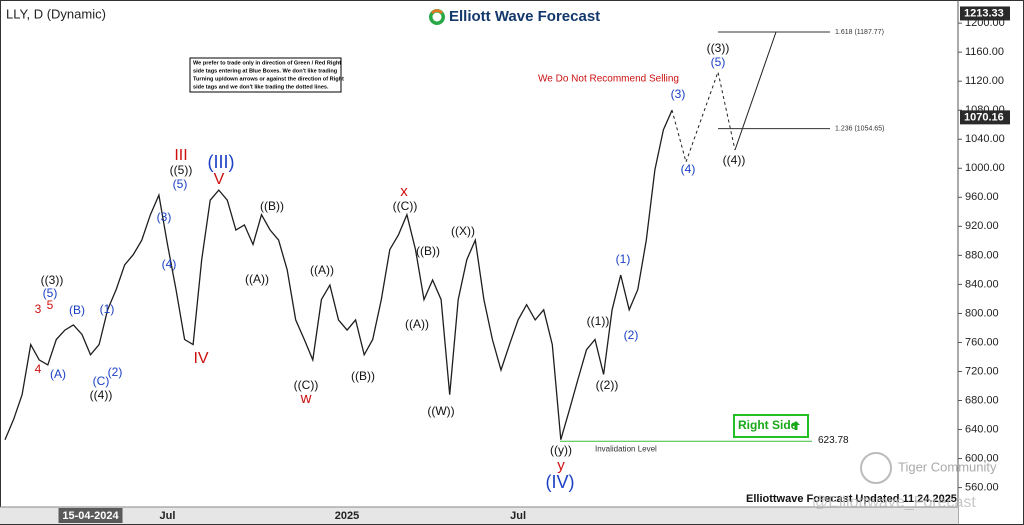 The height and width of the screenshot is (525, 1024). I want to click on wave-label: ((2)), so click(607, 385).